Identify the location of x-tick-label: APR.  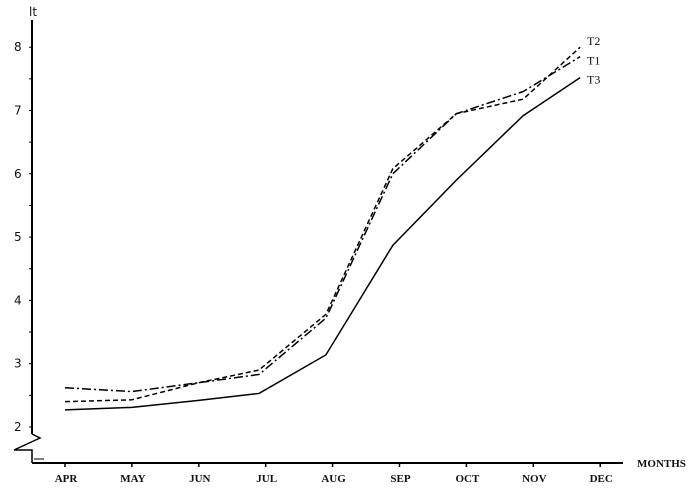
(67, 479).